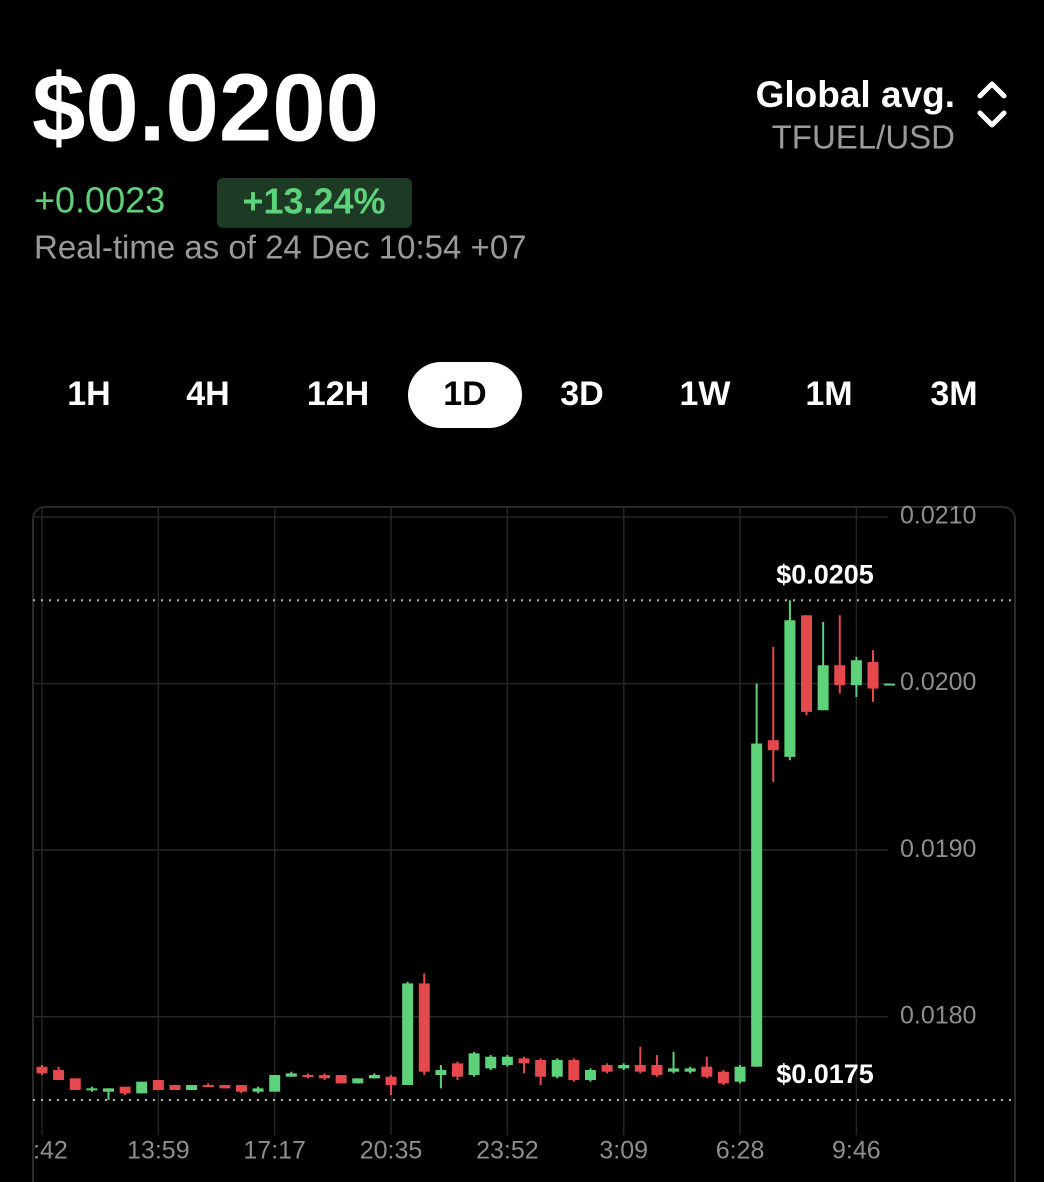 Image resolution: width=1044 pixels, height=1182 pixels. What do you see at coordinates (581, 394) in the screenshot?
I see `range-tab: 3D` at bounding box center [581, 394].